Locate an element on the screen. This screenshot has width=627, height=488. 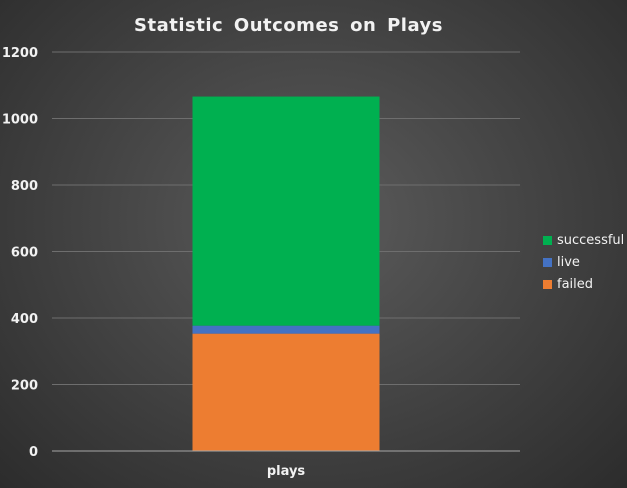
legend-item-live: live is located at coordinates (583, 262).